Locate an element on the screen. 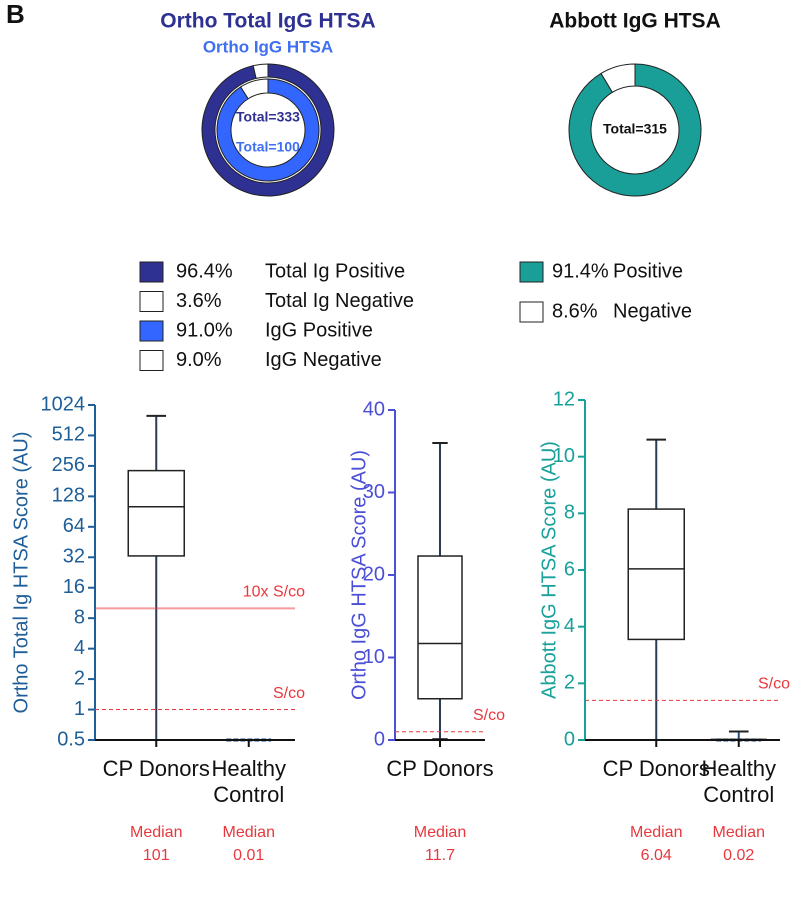 The width and height of the screenshot is (801, 899). y-axis-label: Abbott IgG HTSA Score (AU) is located at coordinates (549, 570).